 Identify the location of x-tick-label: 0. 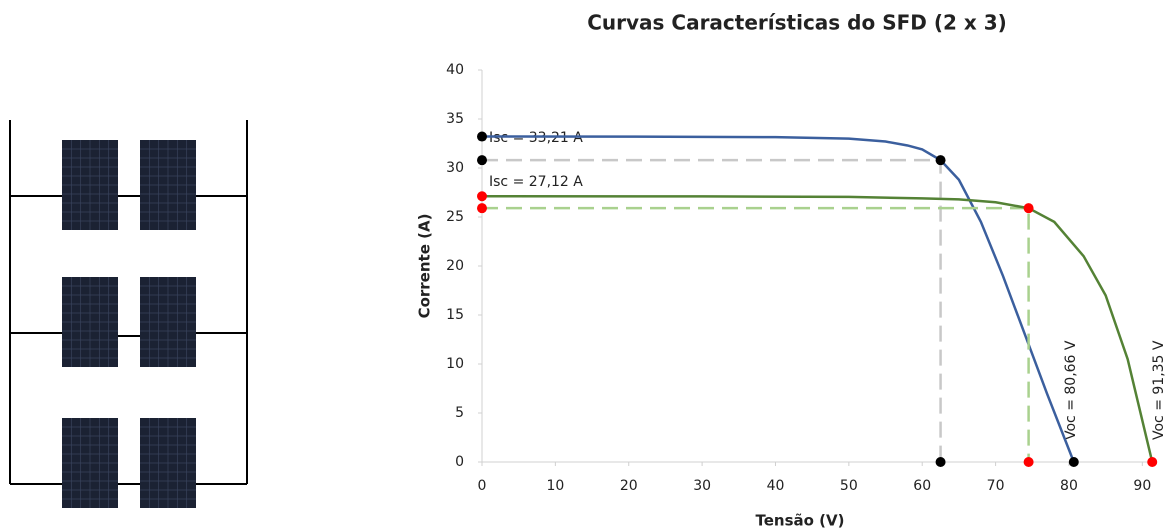
(482, 486).